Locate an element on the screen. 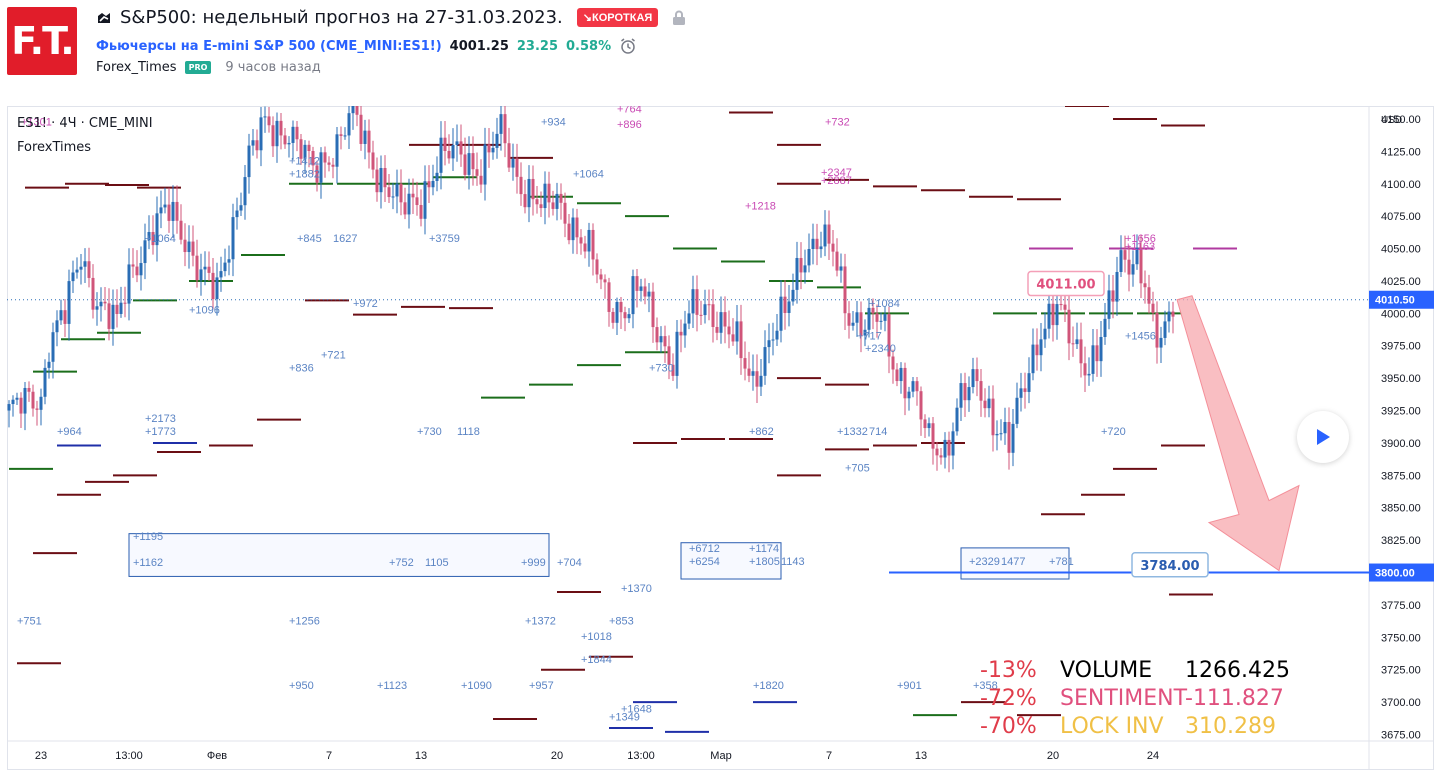 Image resolution: width=1440 pixels, height=776 pixels. short-badge: ↘КОРОТКАЯ is located at coordinates (617, 17).